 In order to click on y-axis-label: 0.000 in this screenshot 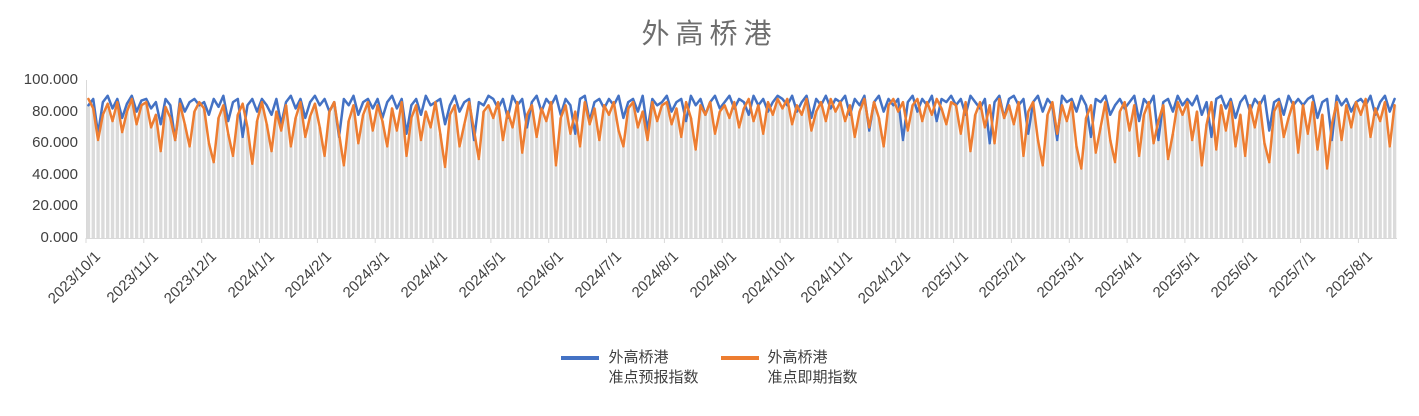, I will do `click(59, 237)`.